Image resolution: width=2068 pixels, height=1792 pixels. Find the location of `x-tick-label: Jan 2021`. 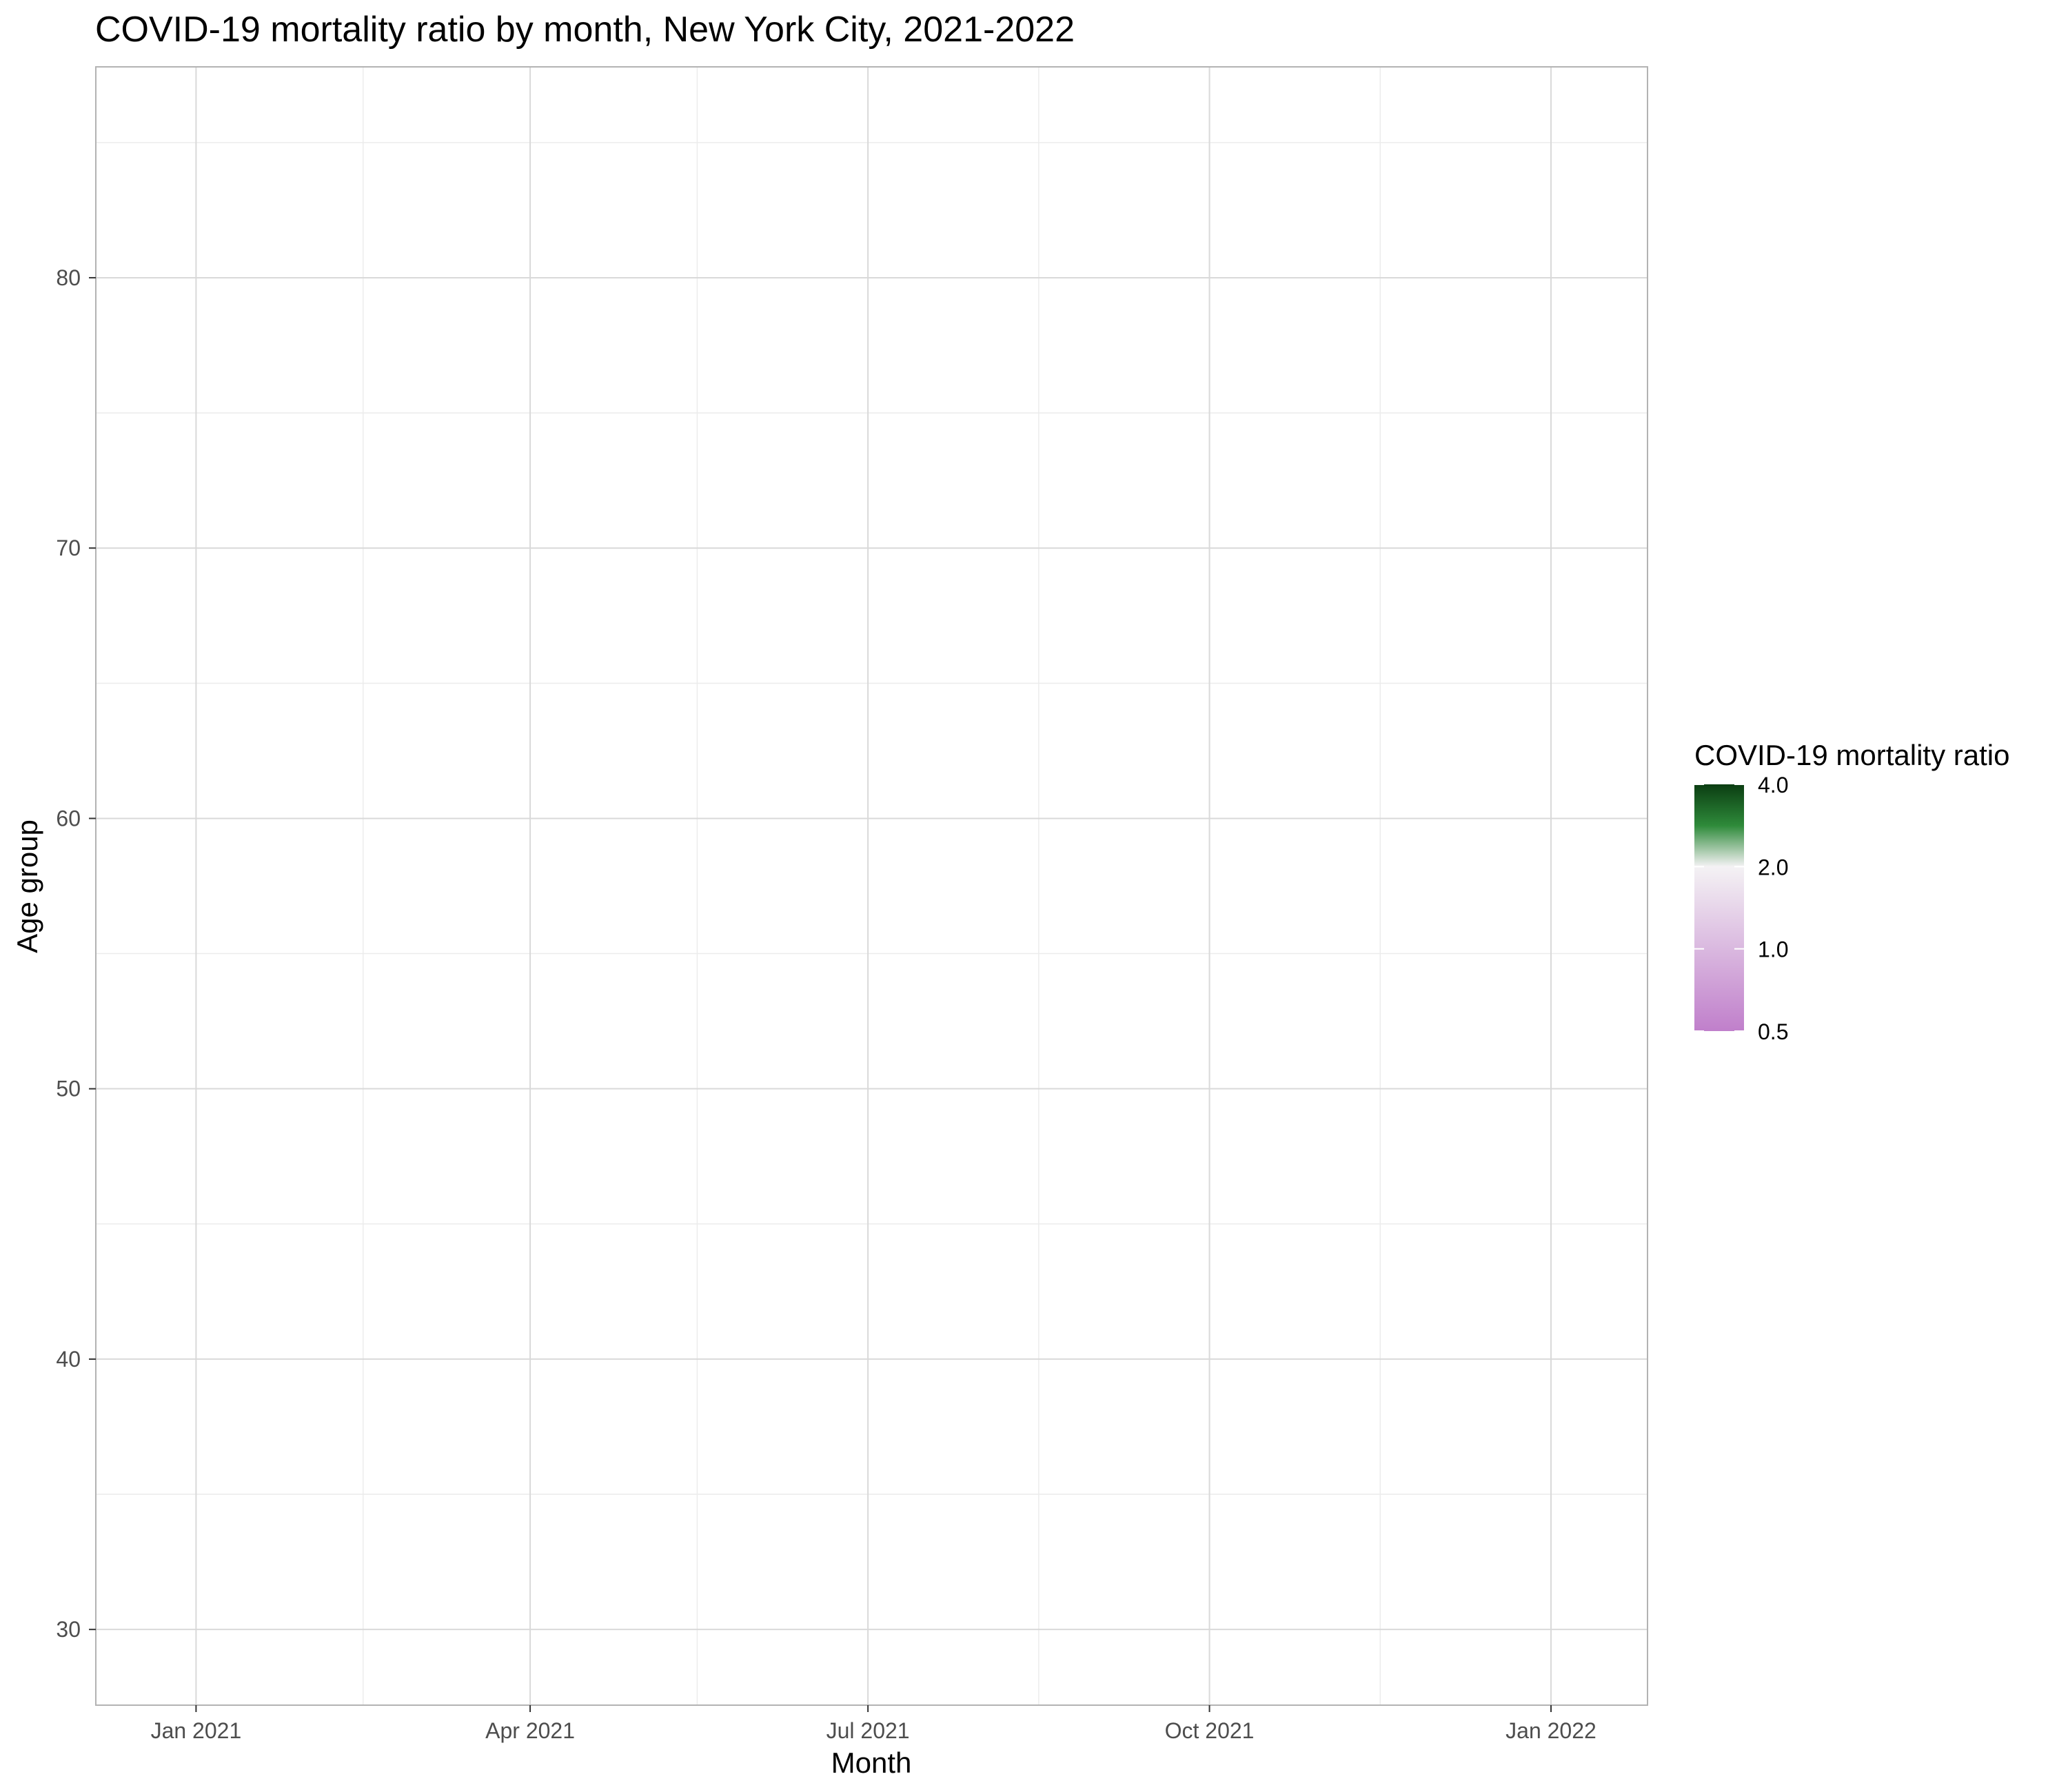

x-tick-label: Jan 2021 is located at coordinates (196, 1730).